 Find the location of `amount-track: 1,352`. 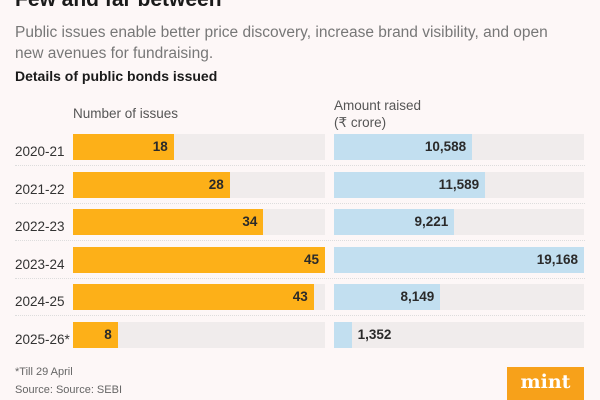

amount-track: 1,352 is located at coordinates (459, 334).